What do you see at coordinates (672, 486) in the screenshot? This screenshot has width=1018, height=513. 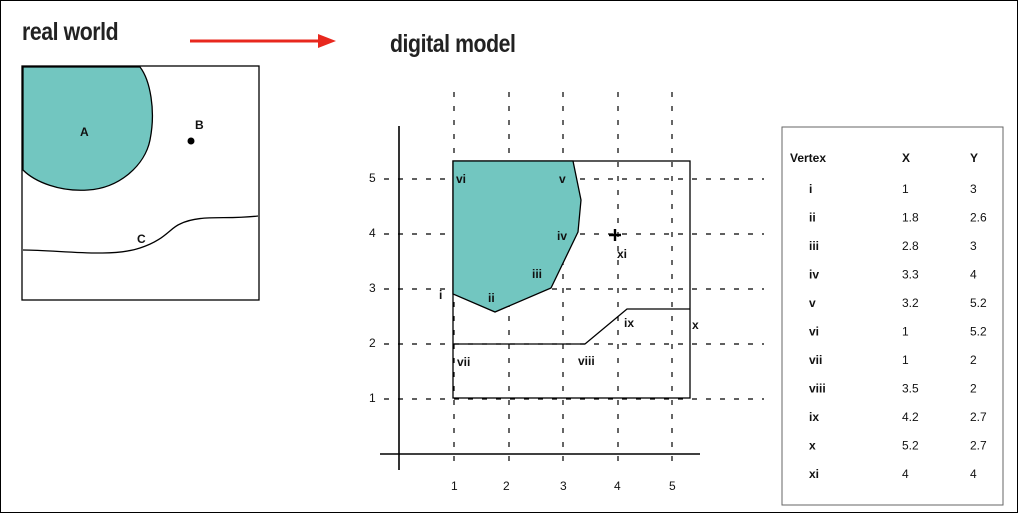 I see `x-tick-5: 5` at bounding box center [672, 486].